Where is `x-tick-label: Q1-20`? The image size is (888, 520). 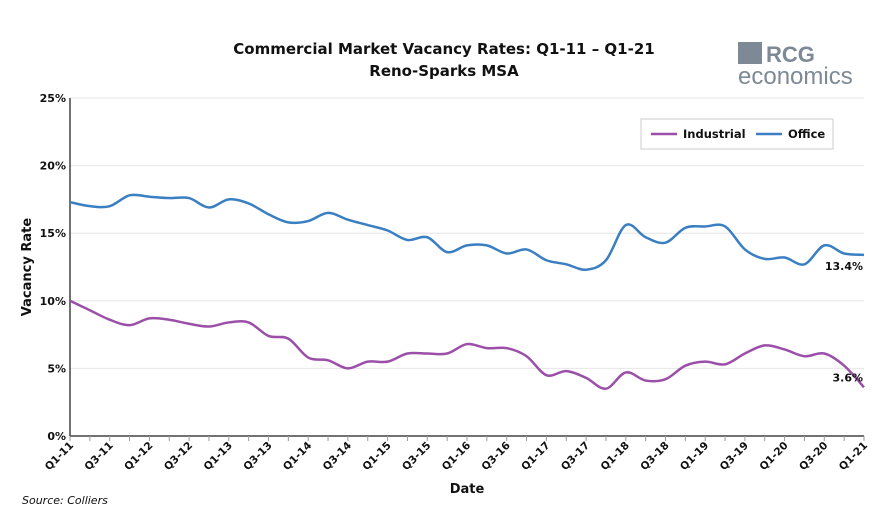
x-tick-label: Q1-20 is located at coordinates (773, 456).